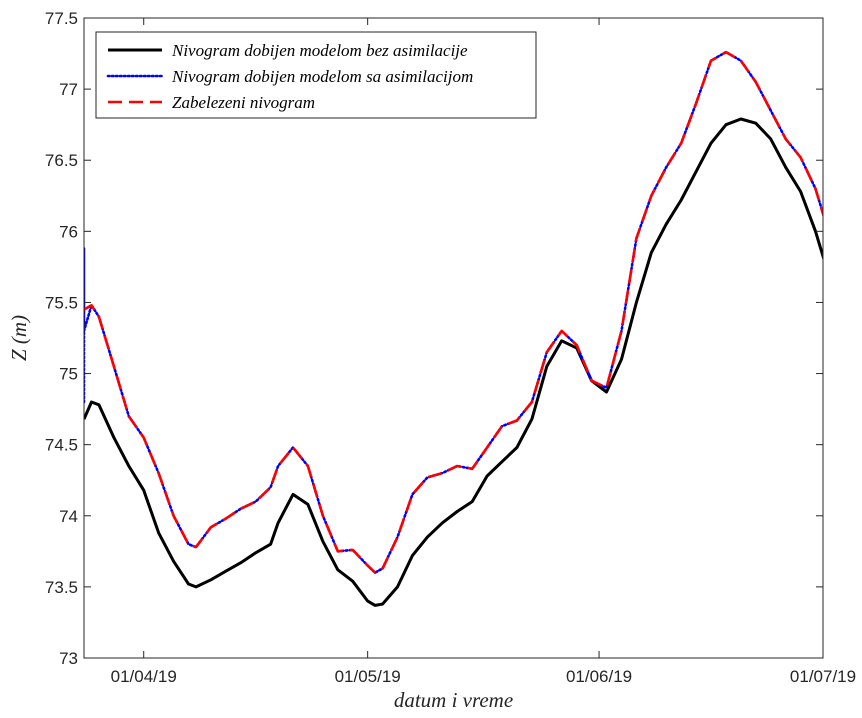 Image resolution: width=862 pixels, height=718 pixels. What do you see at coordinates (319, 50) in the screenshot?
I see `legend-label-1: Nivogram dobijen modelom bez asimilacije` at bounding box center [319, 50].